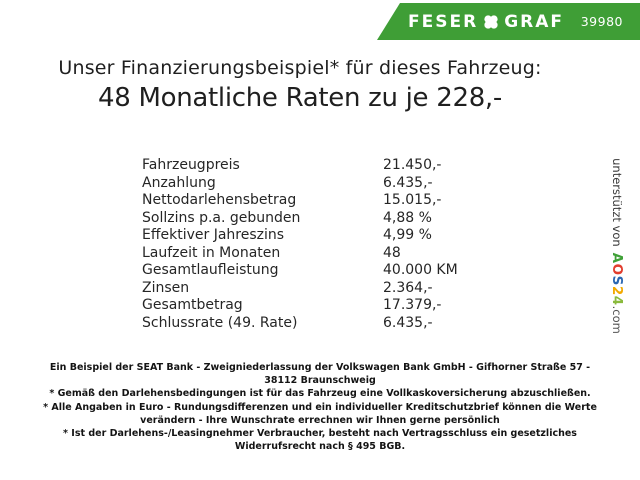 Image resolution: width=640 pixels, height=480 pixels. What do you see at coordinates (408, 287) in the screenshot?
I see `row-value: 2.364,-` at bounding box center [408, 287].